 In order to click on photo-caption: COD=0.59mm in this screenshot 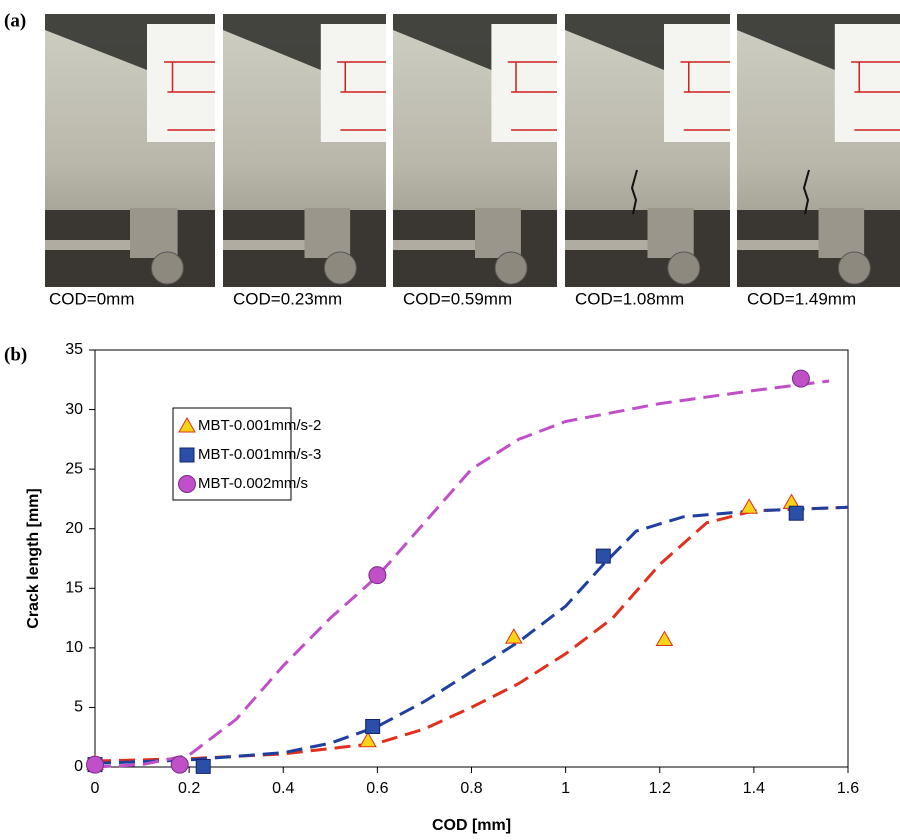, I will do `click(457, 298)`.